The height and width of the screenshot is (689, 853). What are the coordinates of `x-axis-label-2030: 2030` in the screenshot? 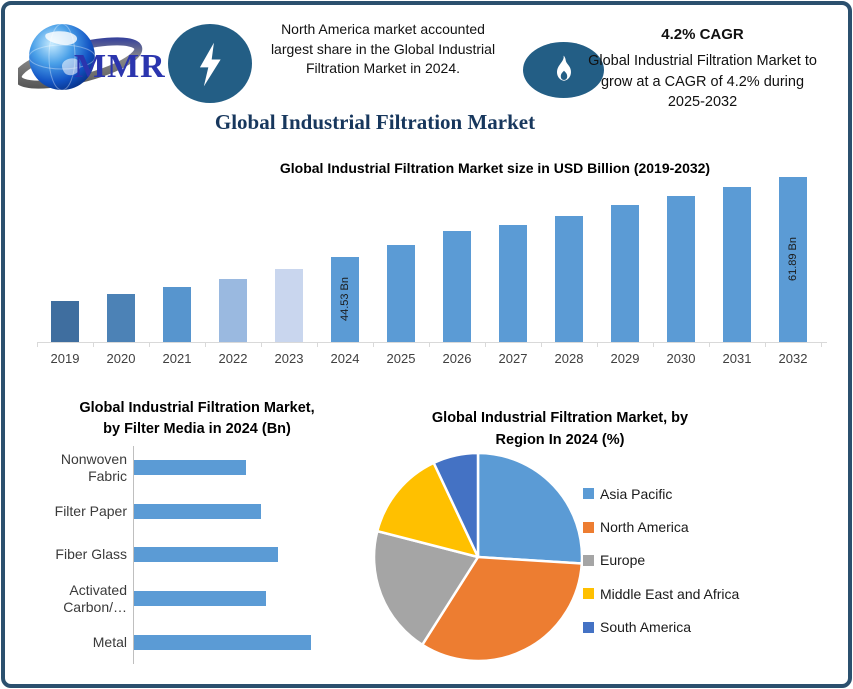 It's located at (681, 358).